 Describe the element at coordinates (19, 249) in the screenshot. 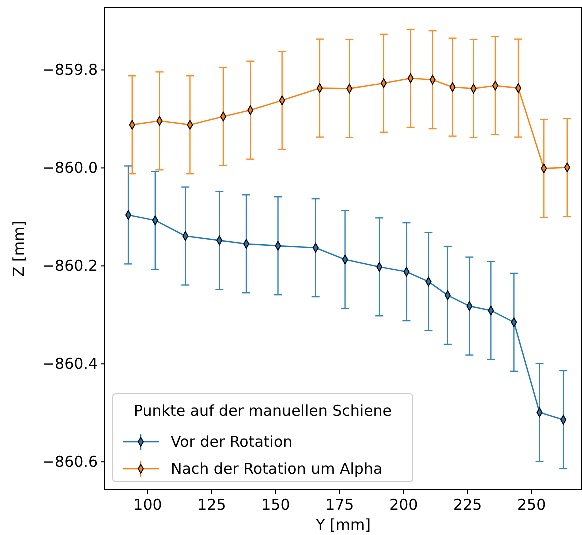

I see `y-axis-title: Z [mm]` at that location.